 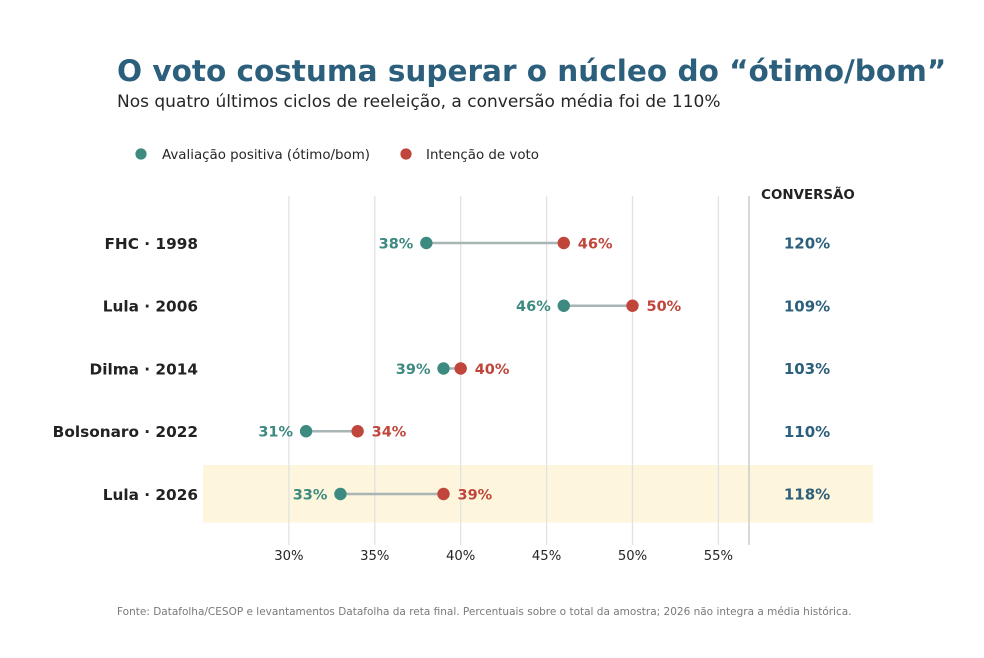 What do you see at coordinates (374, 556) in the screenshot?
I see `x-tick-label: 35%` at bounding box center [374, 556].